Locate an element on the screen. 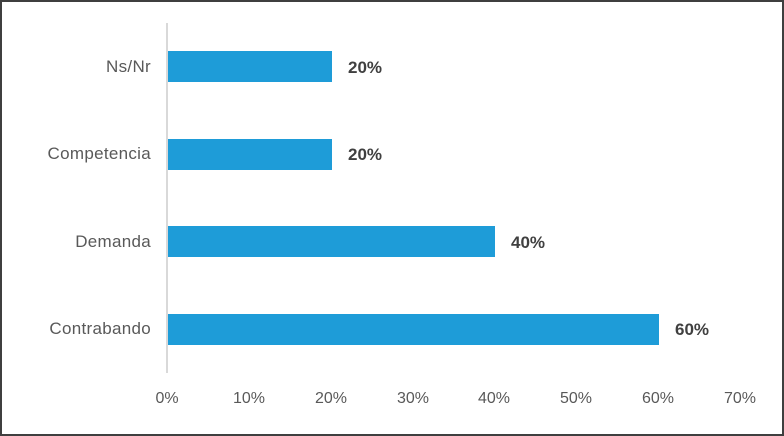 This screenshot has width=784, height=436. y-axis-line is located at coordinates (167, 198).